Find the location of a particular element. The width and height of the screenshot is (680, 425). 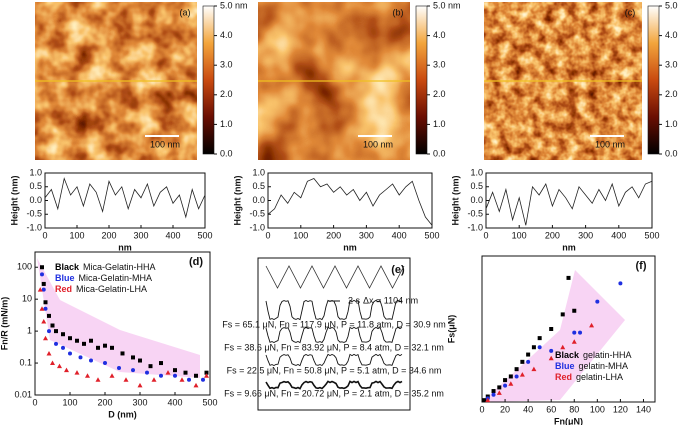

legend-entry: Black gelatin-HHA is located at coordinates (593, 355).